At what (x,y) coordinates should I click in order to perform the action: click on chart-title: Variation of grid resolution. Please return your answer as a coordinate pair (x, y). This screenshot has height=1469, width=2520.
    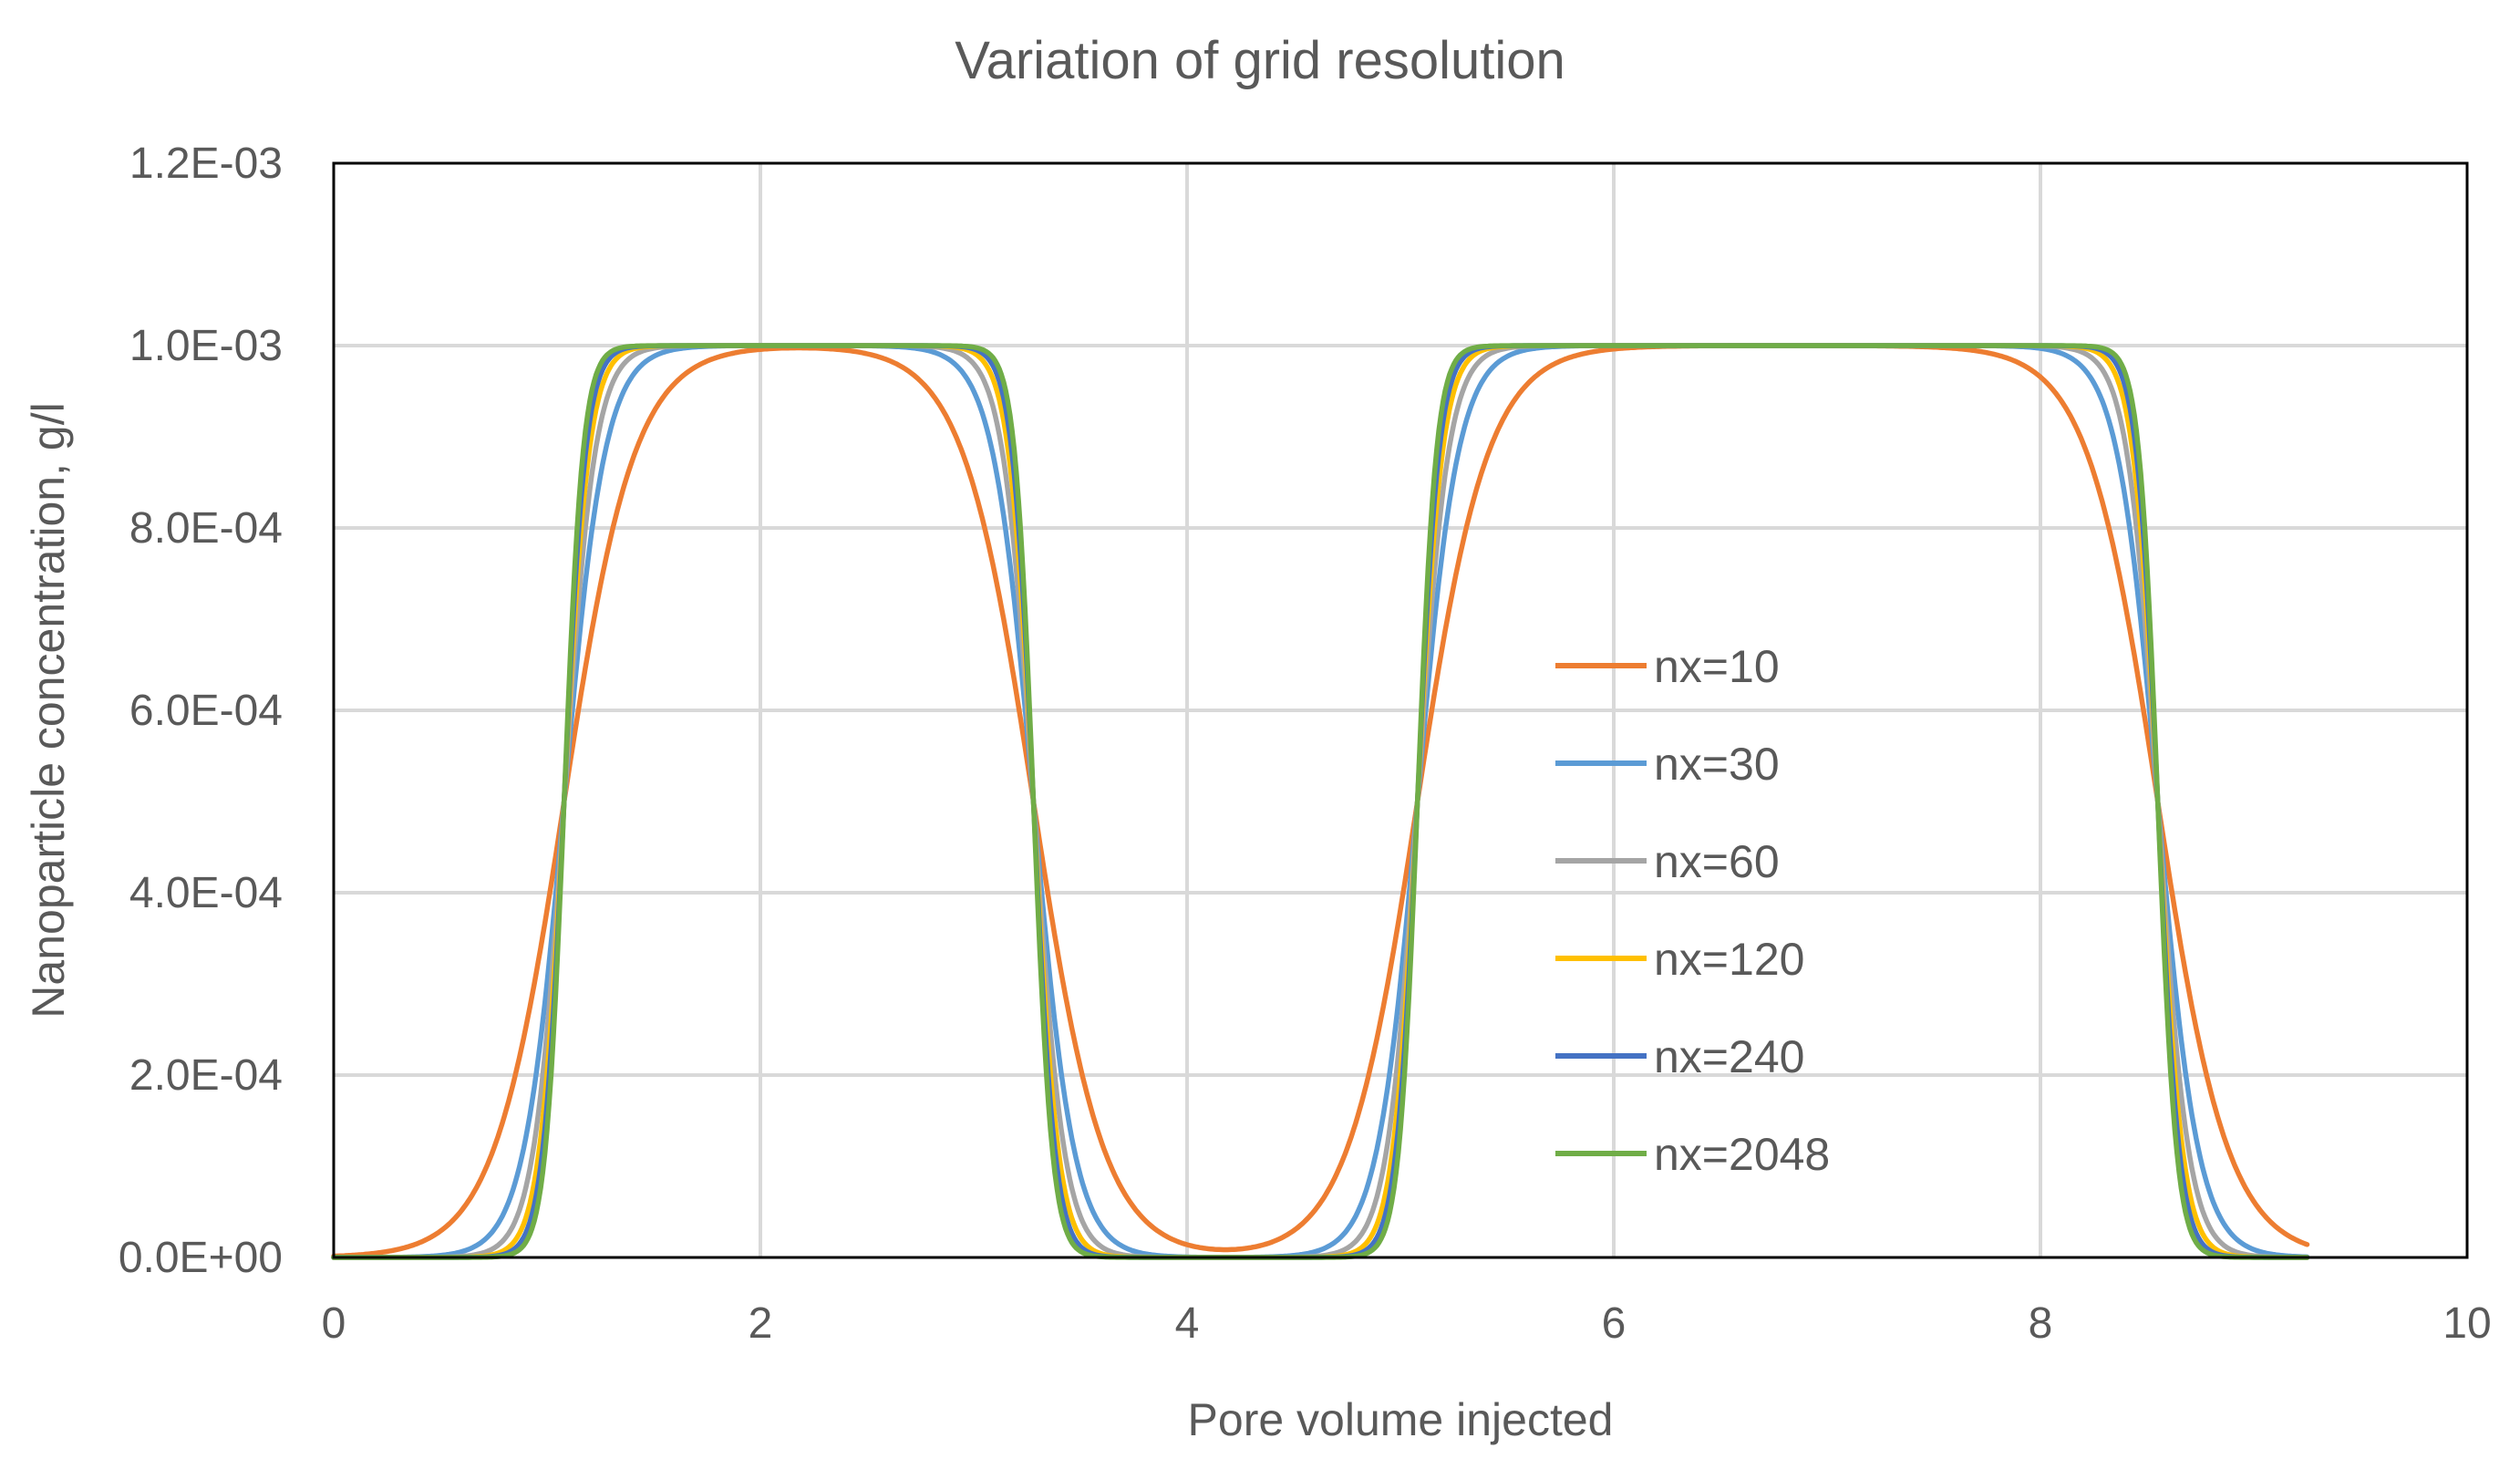
    Looking at the image, I should click on (1260, 60).